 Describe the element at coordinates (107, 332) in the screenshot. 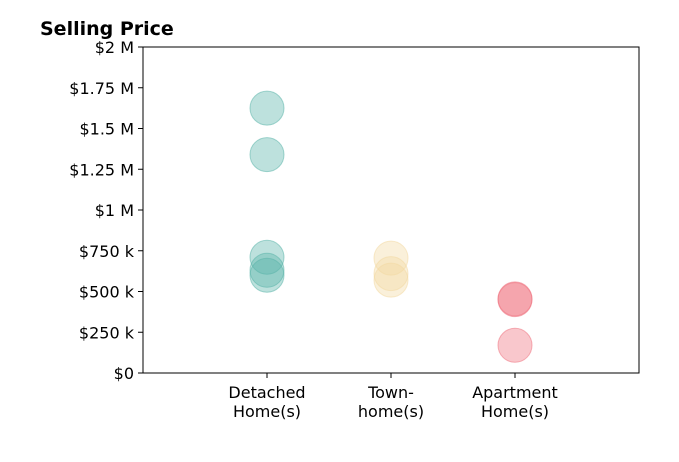

I see `y-tick-label: $250 k` at that location.